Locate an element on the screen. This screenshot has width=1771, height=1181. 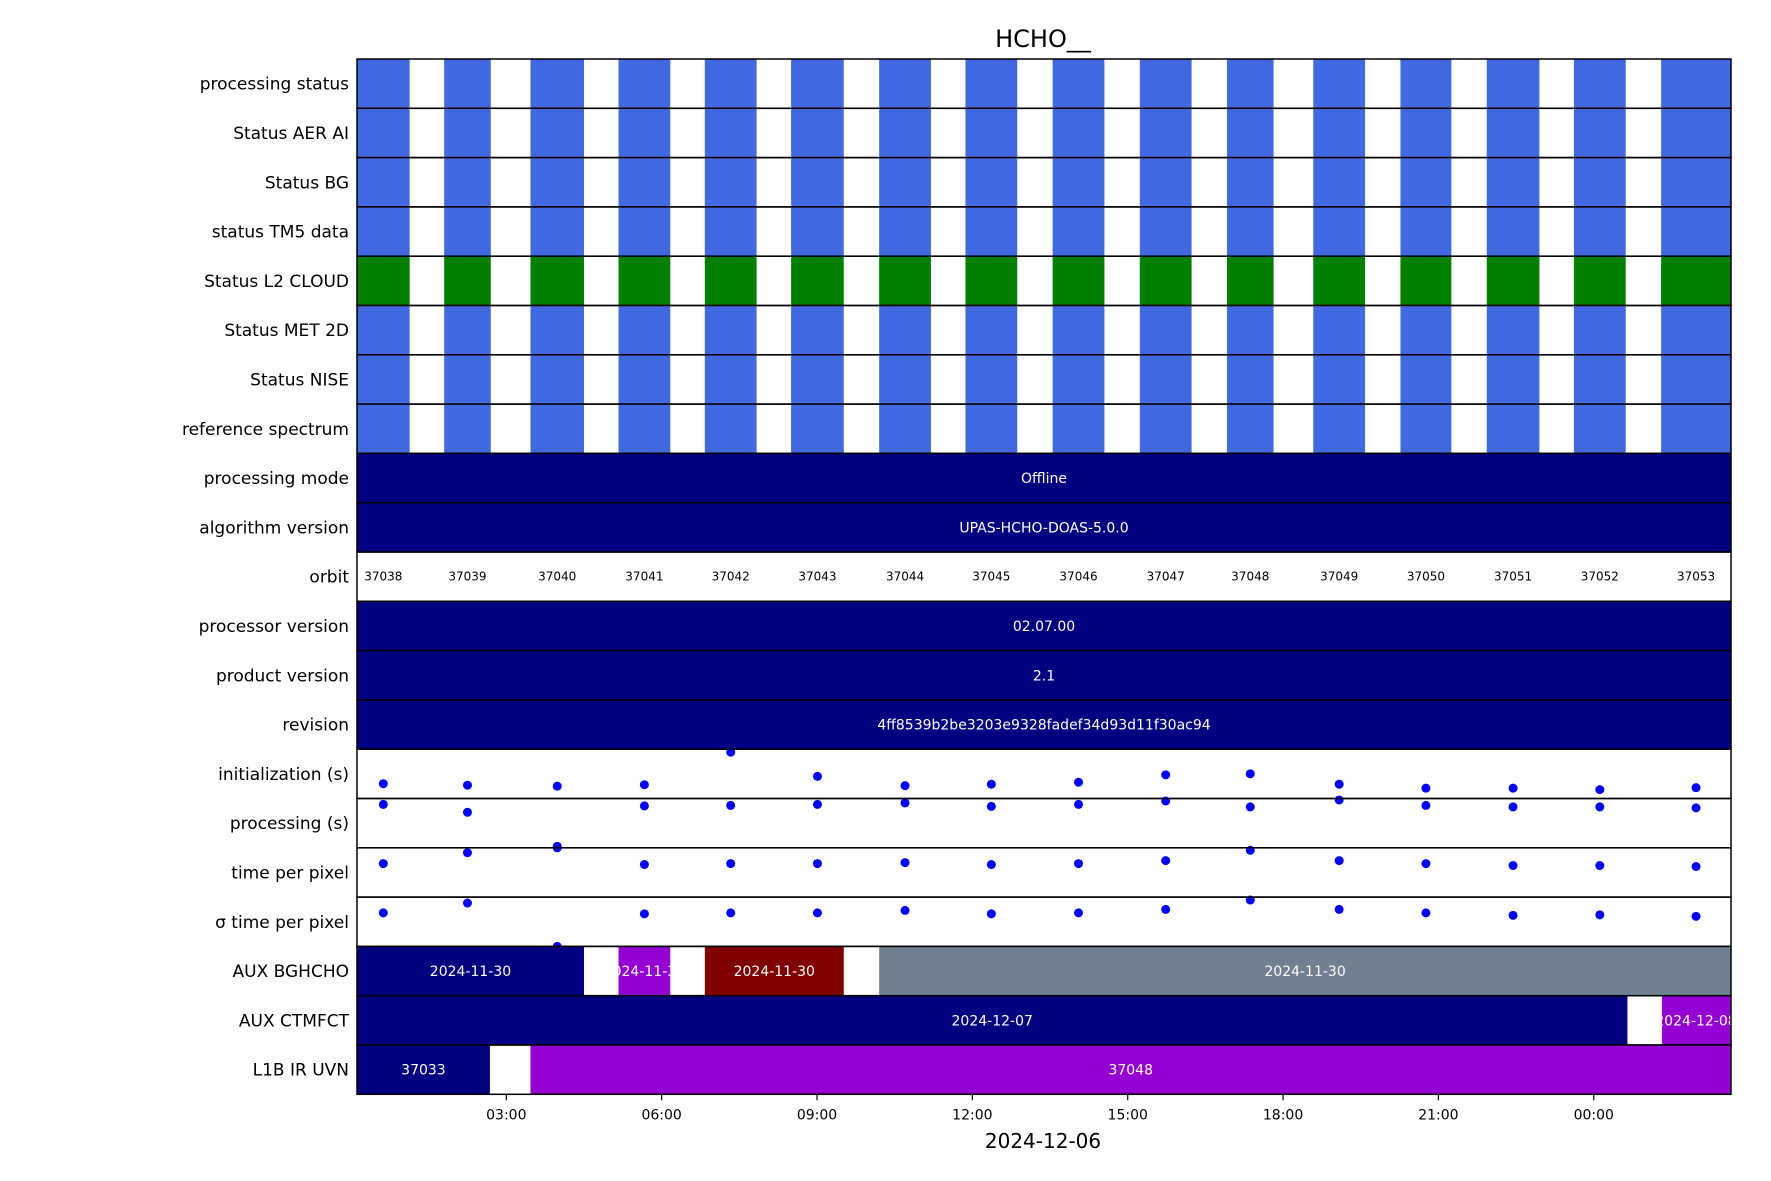
row-label: Status L2 CLOUD is located at coordinates (276, 282).